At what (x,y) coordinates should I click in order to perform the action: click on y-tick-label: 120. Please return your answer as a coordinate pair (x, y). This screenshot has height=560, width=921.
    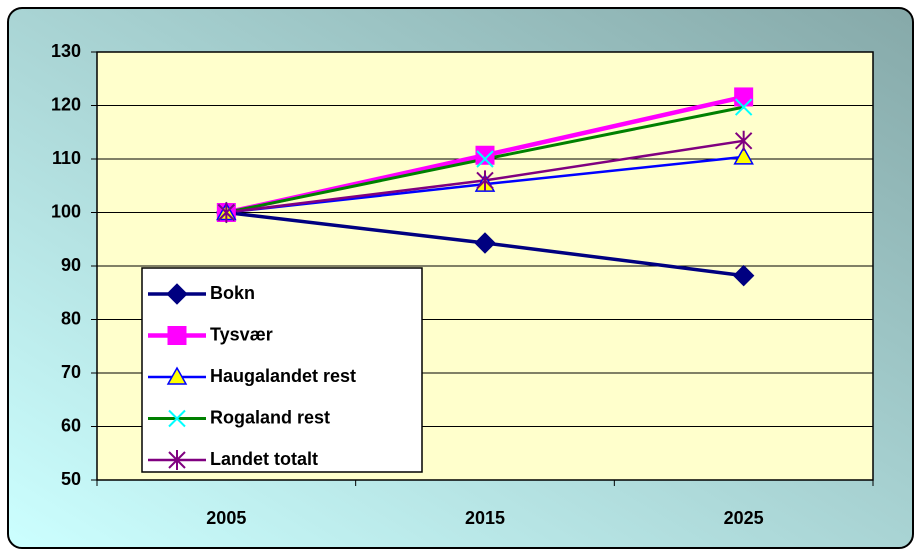
    Looking at the image, I should click on (66, 104).